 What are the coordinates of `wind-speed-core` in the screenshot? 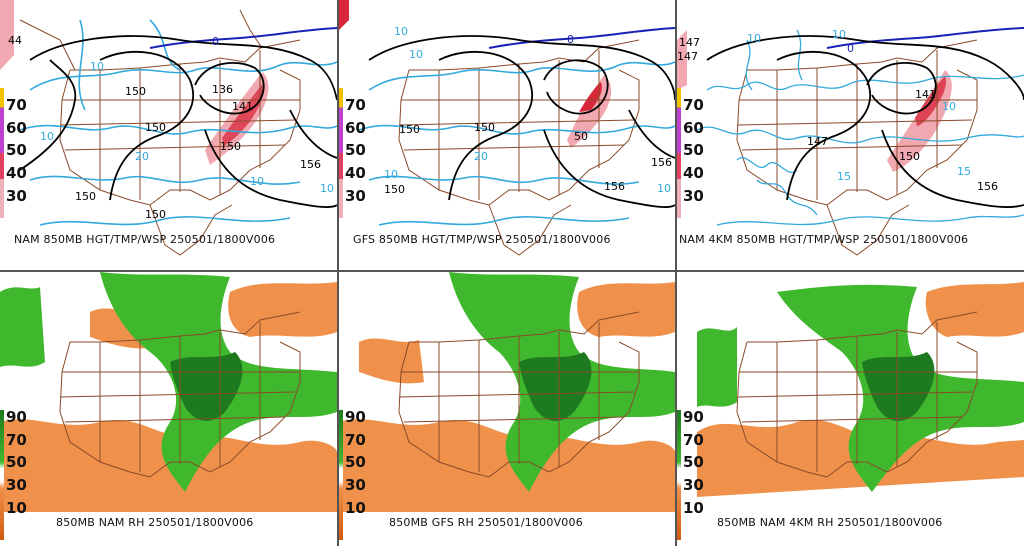 It's located at (590, 97).